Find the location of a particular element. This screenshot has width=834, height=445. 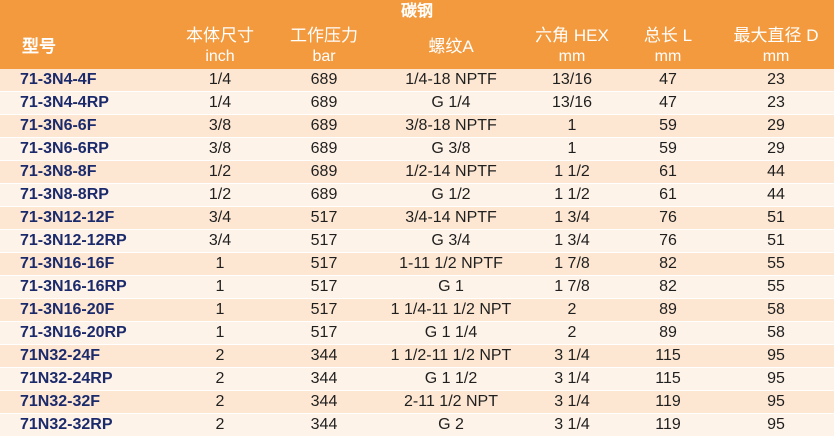

thread-cell: 2-11 1/2 NPT is located at coordinates (451, 402).